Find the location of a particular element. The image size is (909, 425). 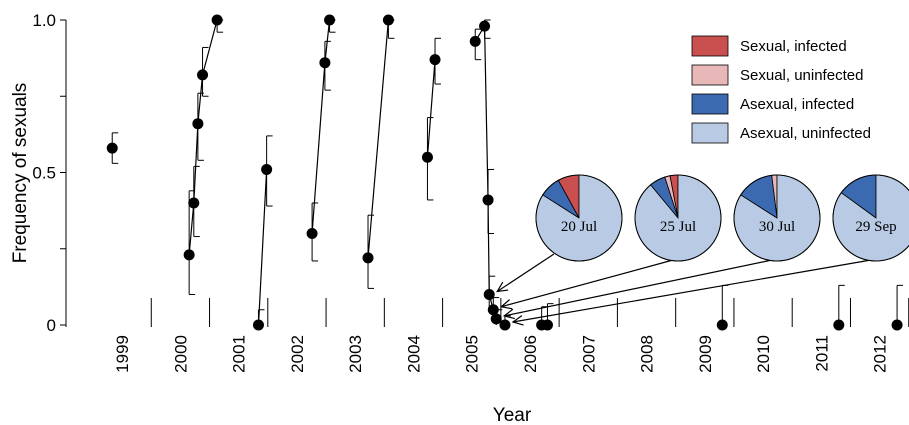

legend-label: Asexual, uninfected is located at coordinates (805, 133).